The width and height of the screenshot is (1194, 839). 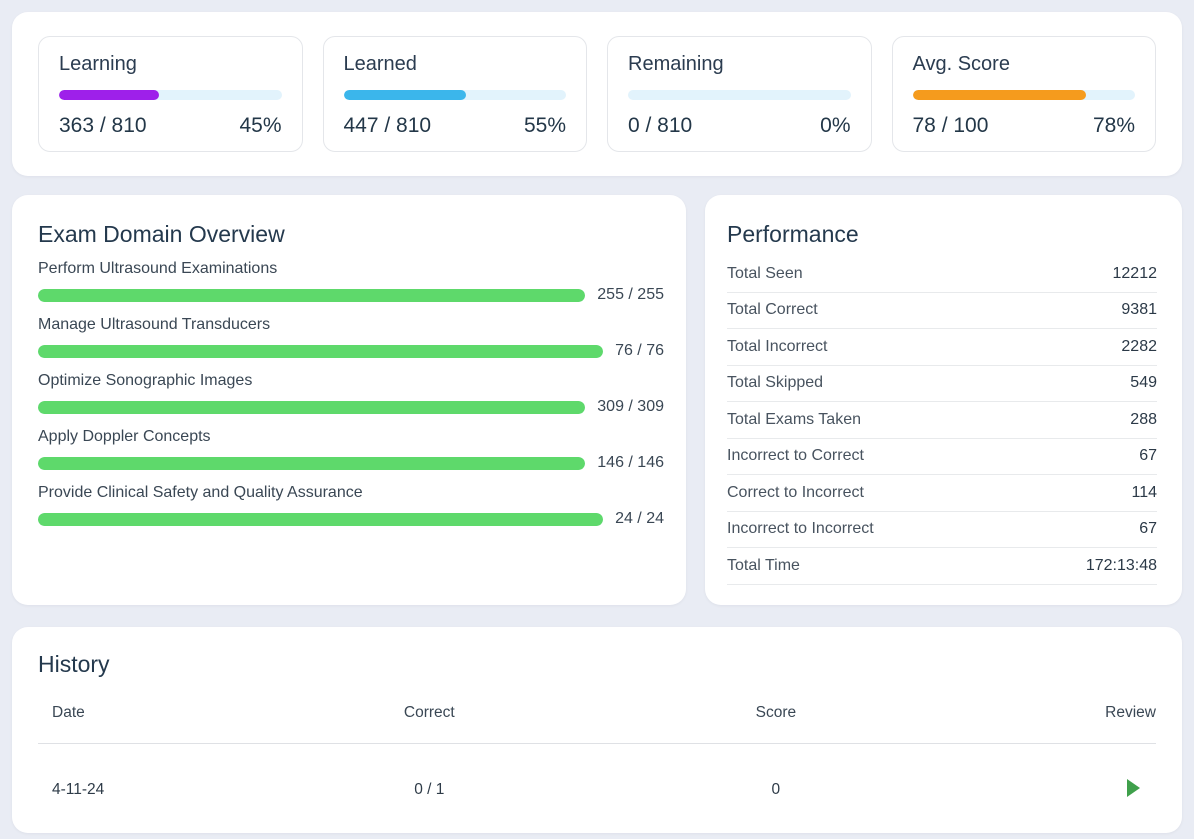 I want to click on history-row-score: 0, so click(x=776, y=789).